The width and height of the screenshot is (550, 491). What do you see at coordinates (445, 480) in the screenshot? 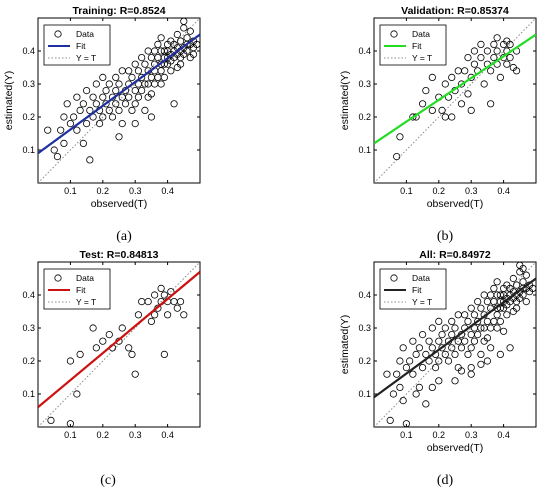
I see `panel-caption: (d)` at bounding box center [445, 480].